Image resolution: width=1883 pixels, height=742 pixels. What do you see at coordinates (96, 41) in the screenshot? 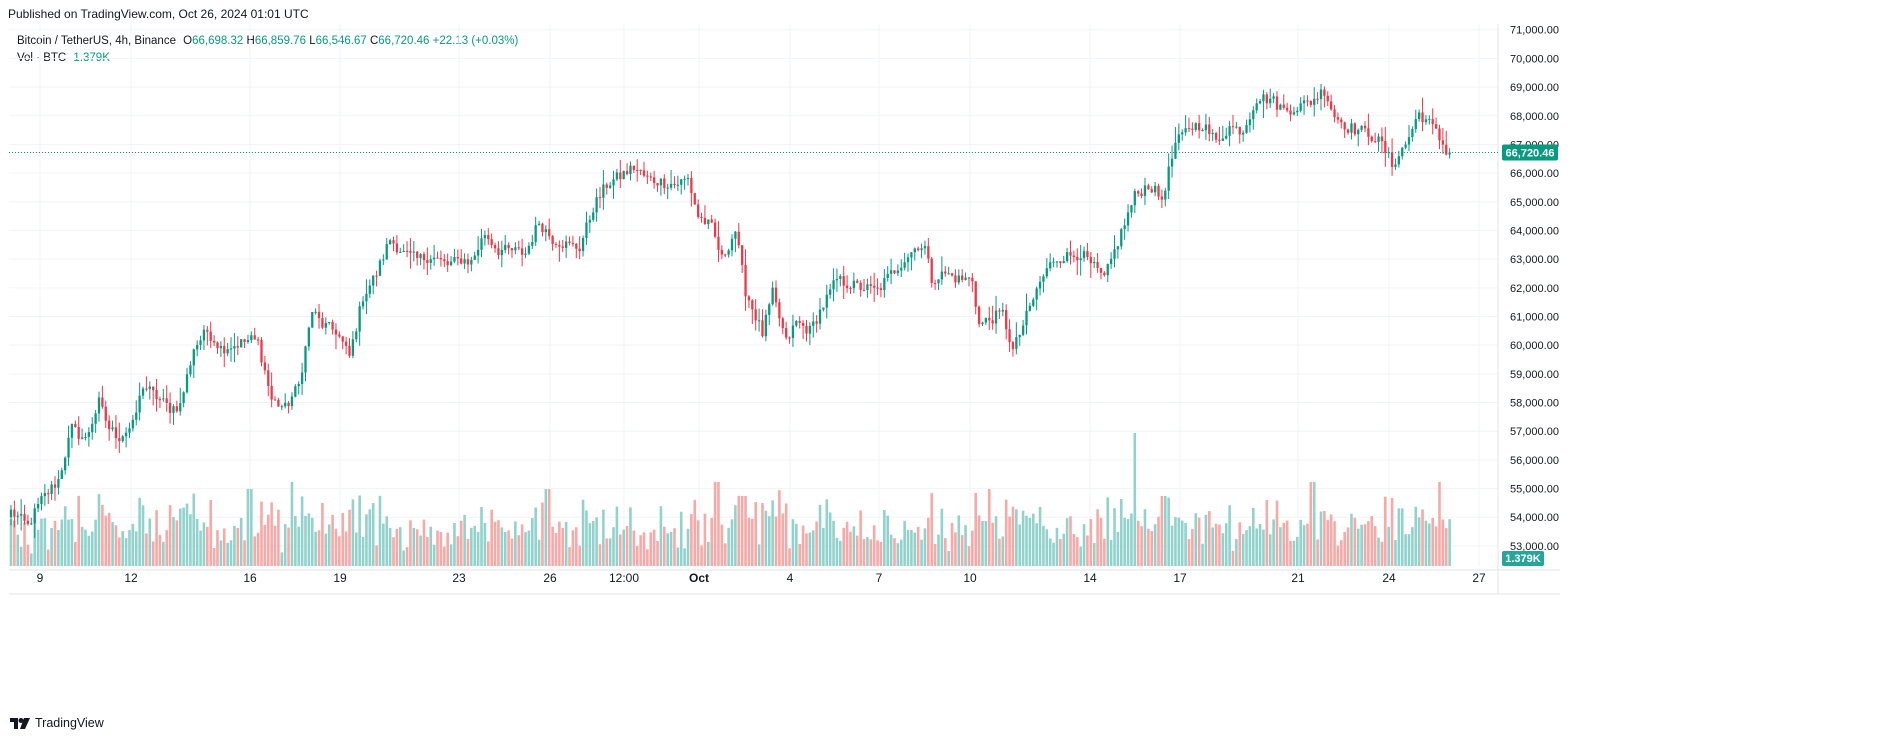
I see `symbol-label: Bitcoin / TetherUS, 4h, Binance` at bounding box center [96, 41].